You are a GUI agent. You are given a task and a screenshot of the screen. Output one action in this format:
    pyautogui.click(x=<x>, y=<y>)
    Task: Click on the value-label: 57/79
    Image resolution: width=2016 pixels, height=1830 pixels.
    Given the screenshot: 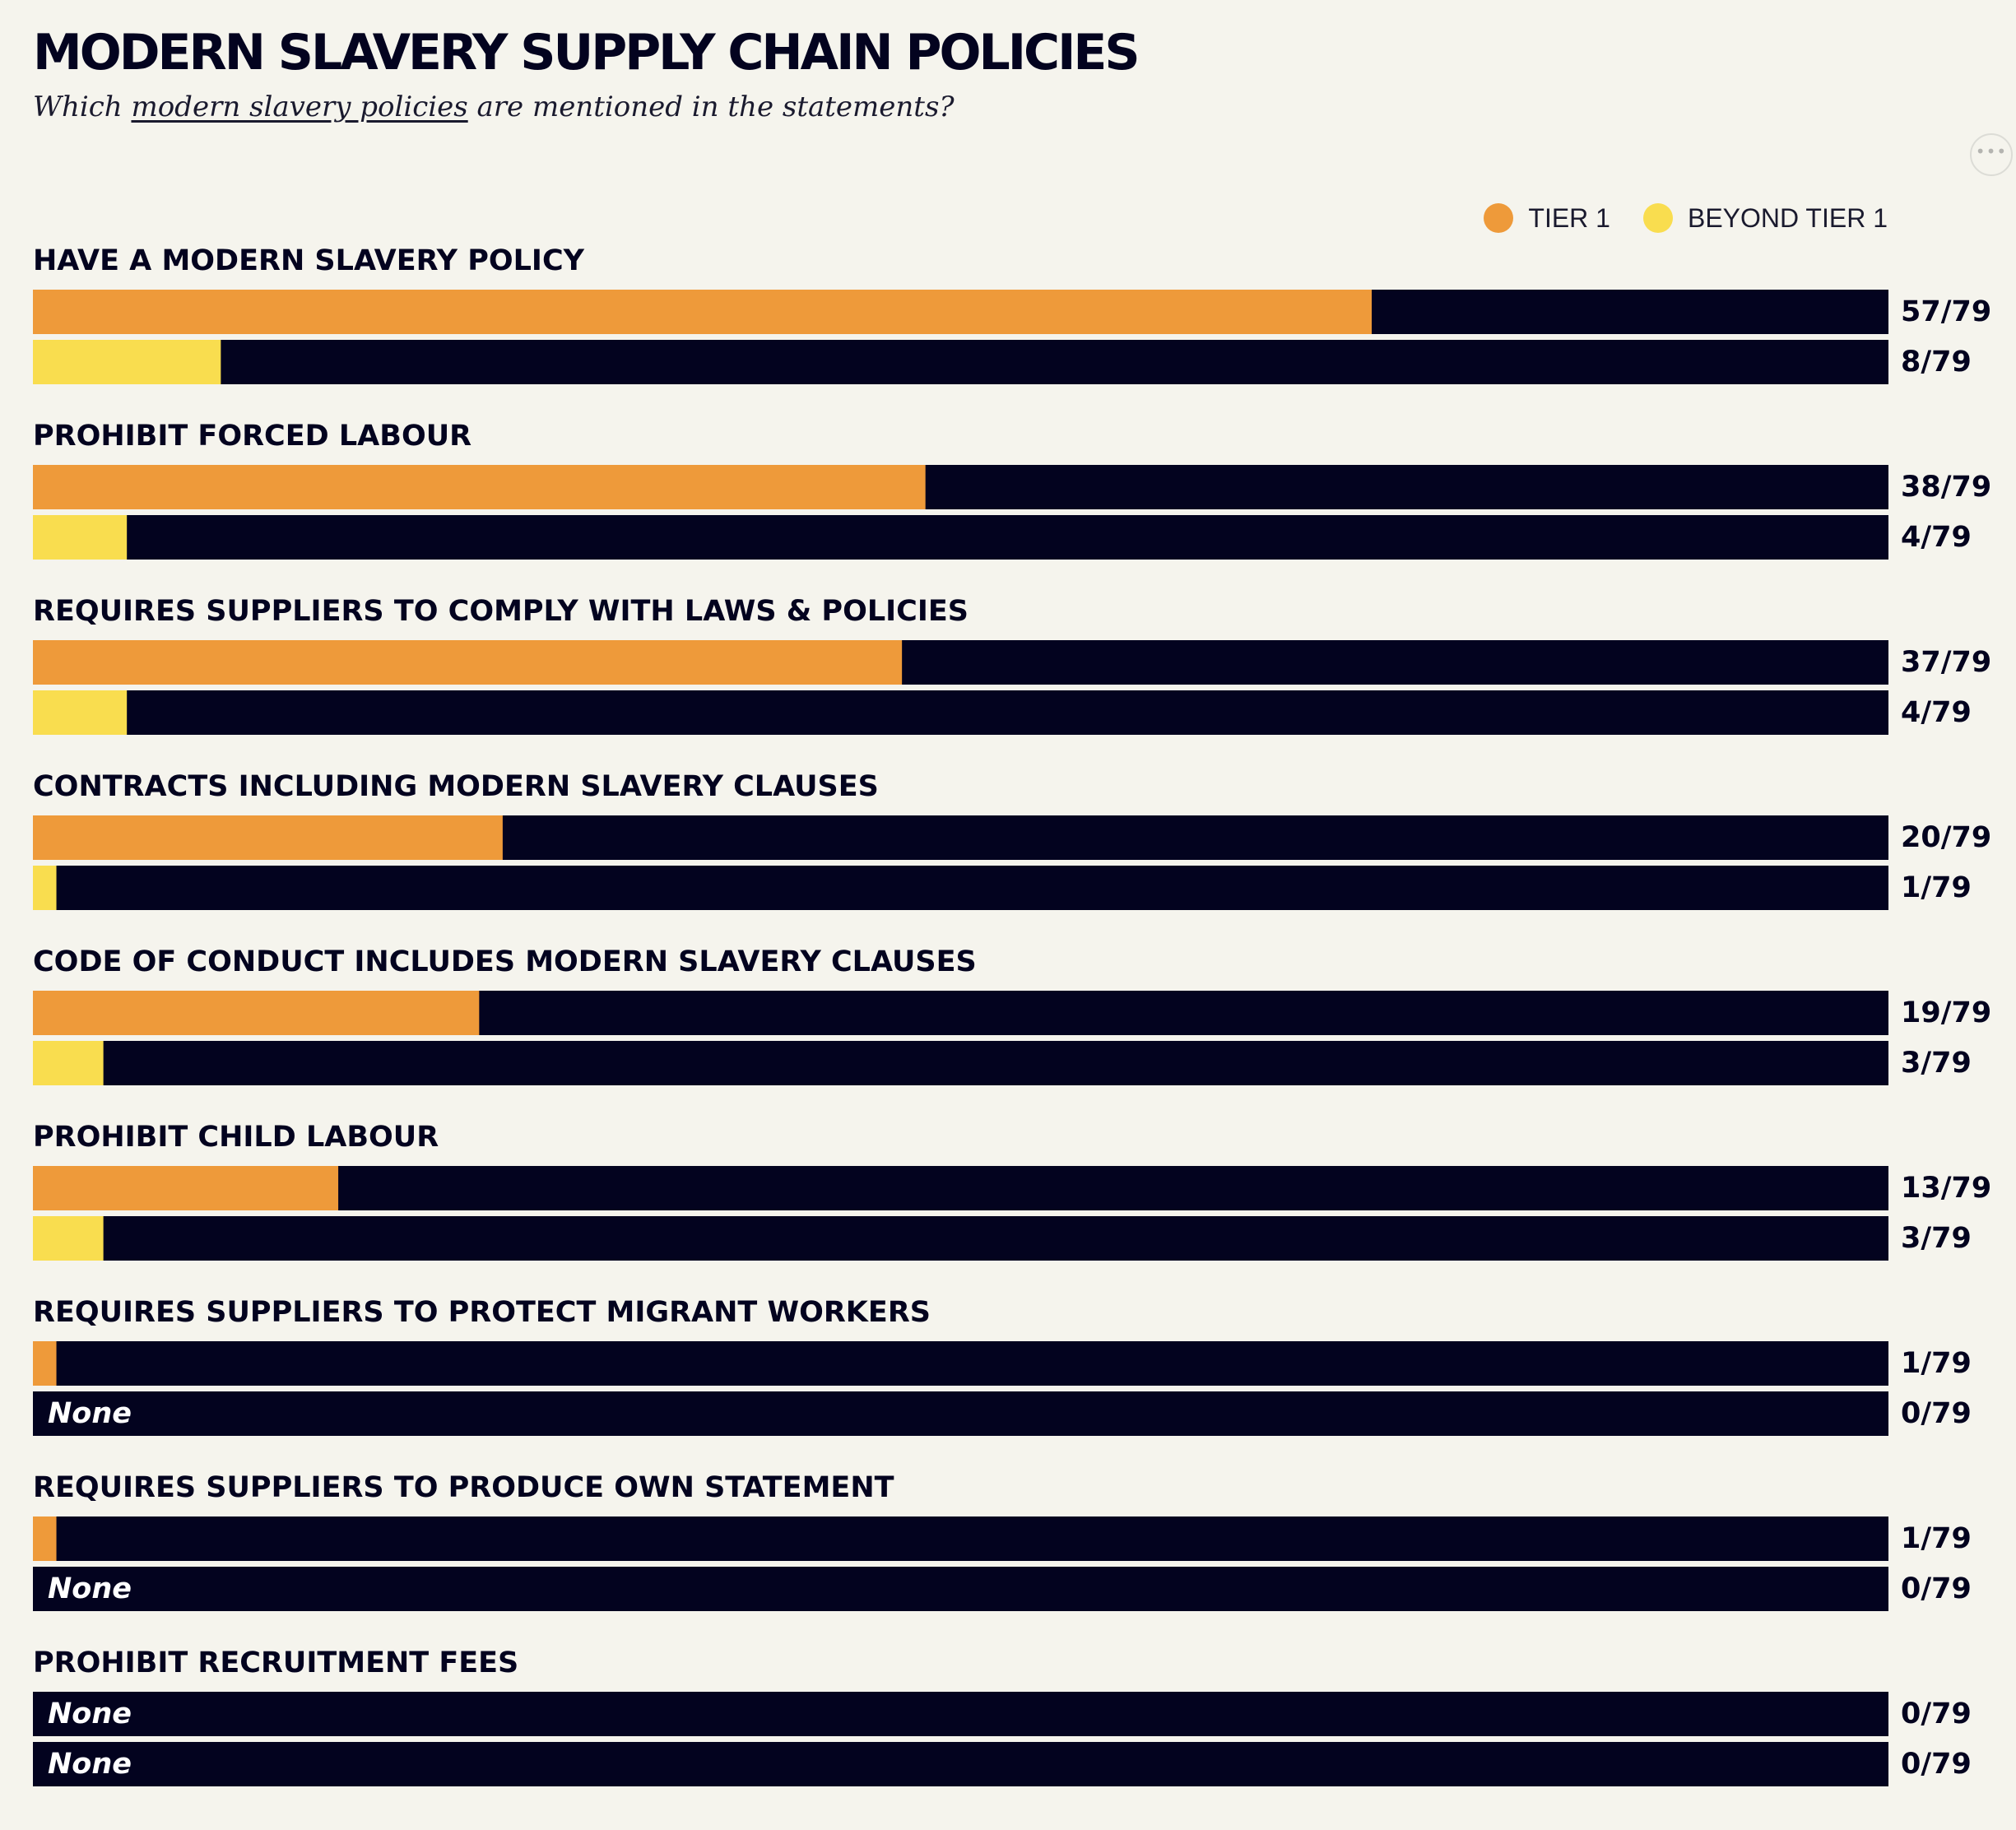 What is the action you would take?
    pyautogui.click(x=1946, y=311)
    